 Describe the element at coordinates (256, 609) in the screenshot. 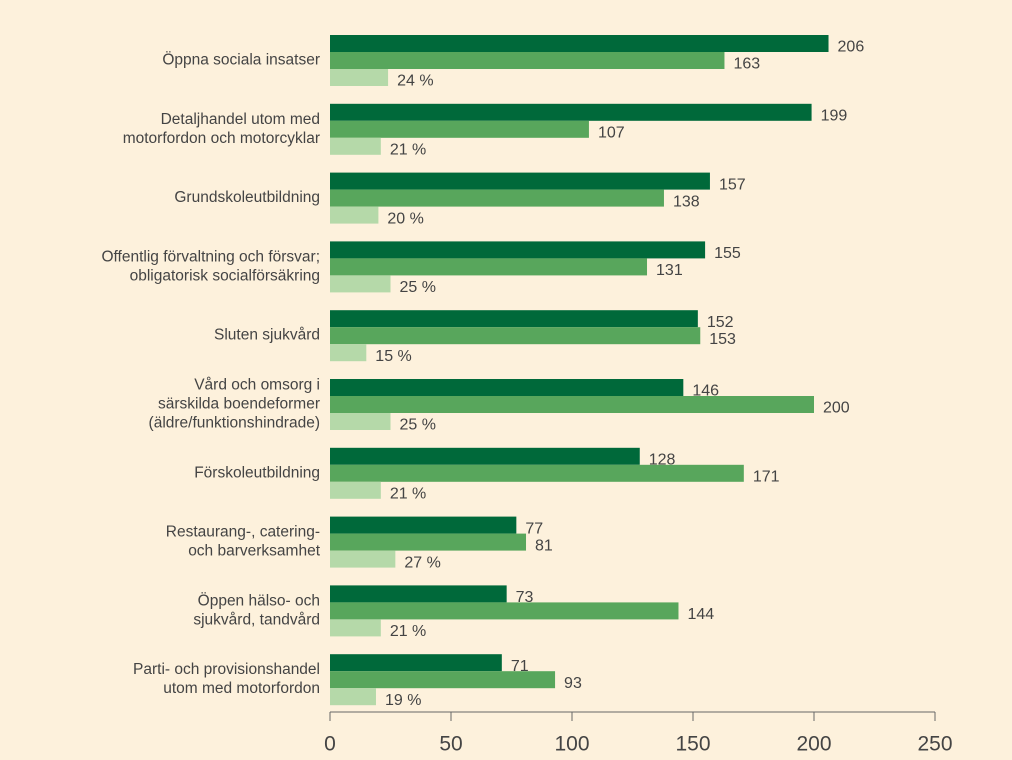

I see `category-label: Öppen hälso- och sjukvård, tandvård` at that location.